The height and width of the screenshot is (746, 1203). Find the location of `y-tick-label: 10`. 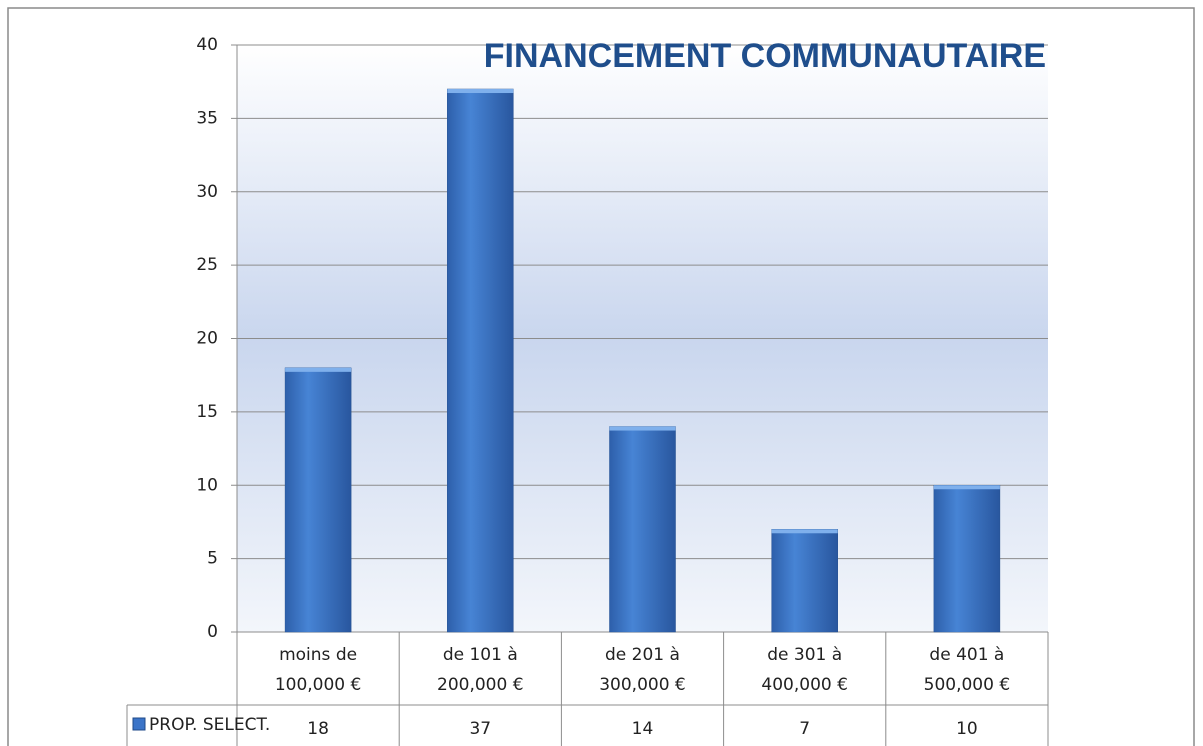

y-tick-label: 10 is located at coordinates (207, 485).